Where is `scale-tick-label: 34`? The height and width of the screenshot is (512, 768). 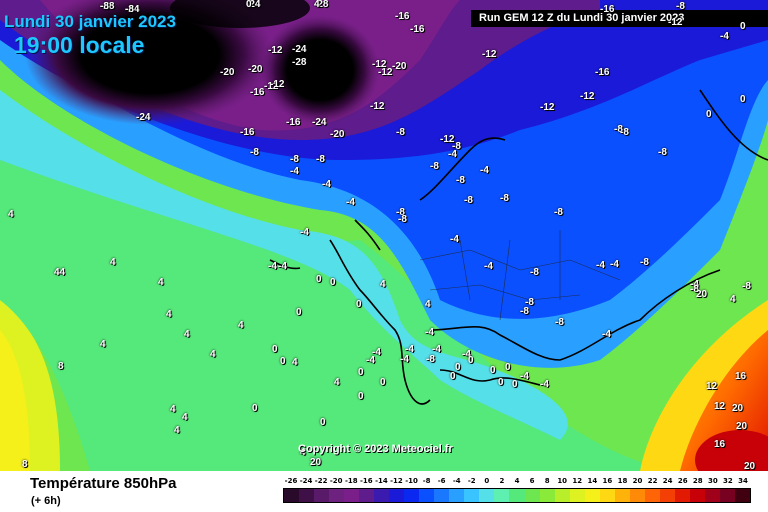
scale-tick-label: 34 is located at coordinates (743, 481).